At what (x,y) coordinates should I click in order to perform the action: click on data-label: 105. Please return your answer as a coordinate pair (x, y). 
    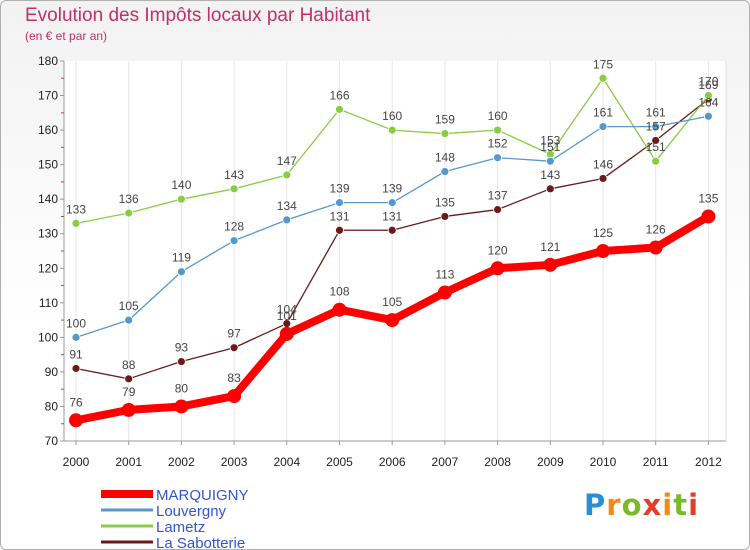
    Looking at the image, I should click on (129, 306).